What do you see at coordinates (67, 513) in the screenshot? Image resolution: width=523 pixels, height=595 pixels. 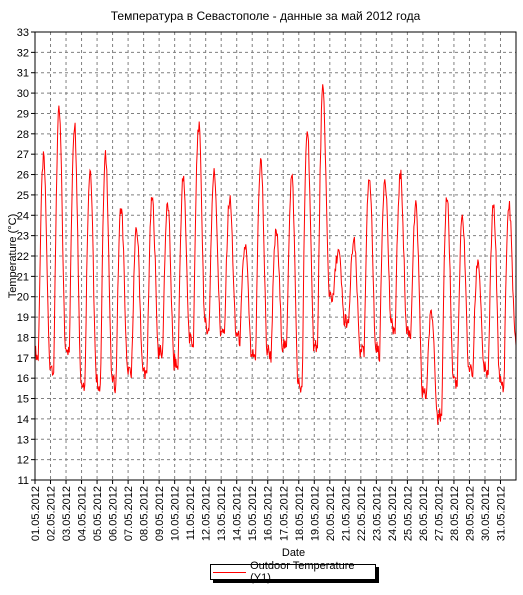 I see `x-tick-label: 03.05.2012` at bounding box center [67, 513].